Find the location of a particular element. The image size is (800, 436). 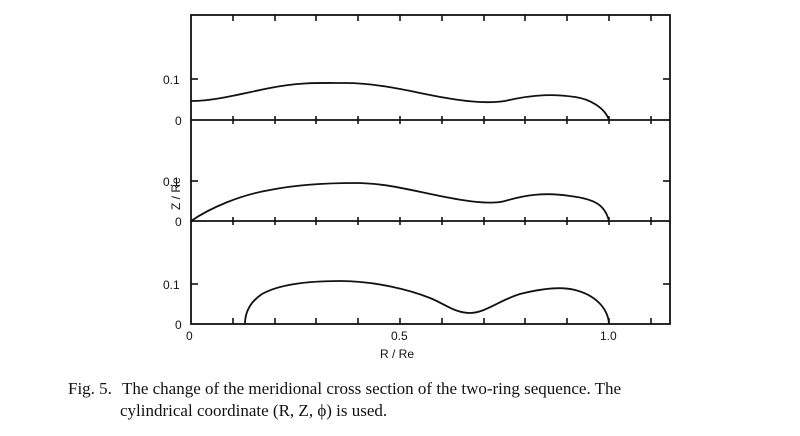

x-tick-labels: 0 0.5 1.0 is located at coordinates (401, 336).